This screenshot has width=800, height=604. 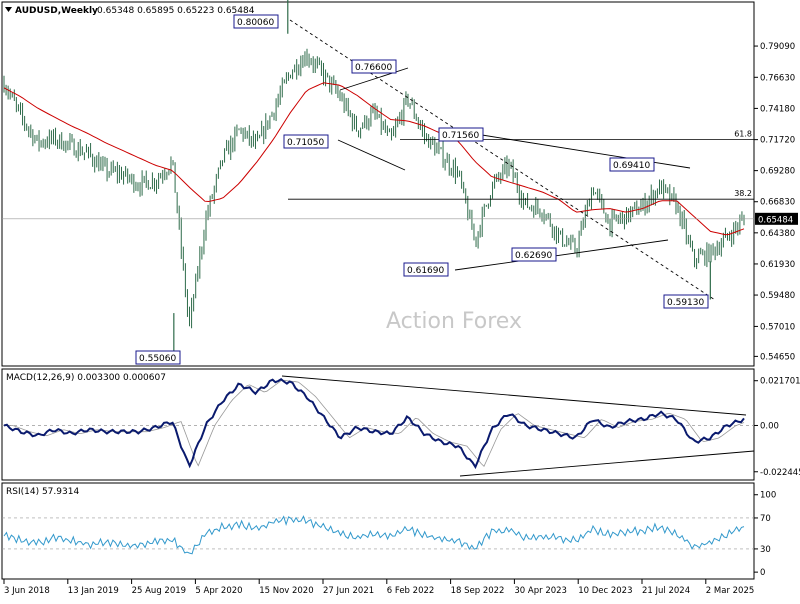 I want to click on rsi-label: RSI(14) 57.9314, so click(x=42, y=492).